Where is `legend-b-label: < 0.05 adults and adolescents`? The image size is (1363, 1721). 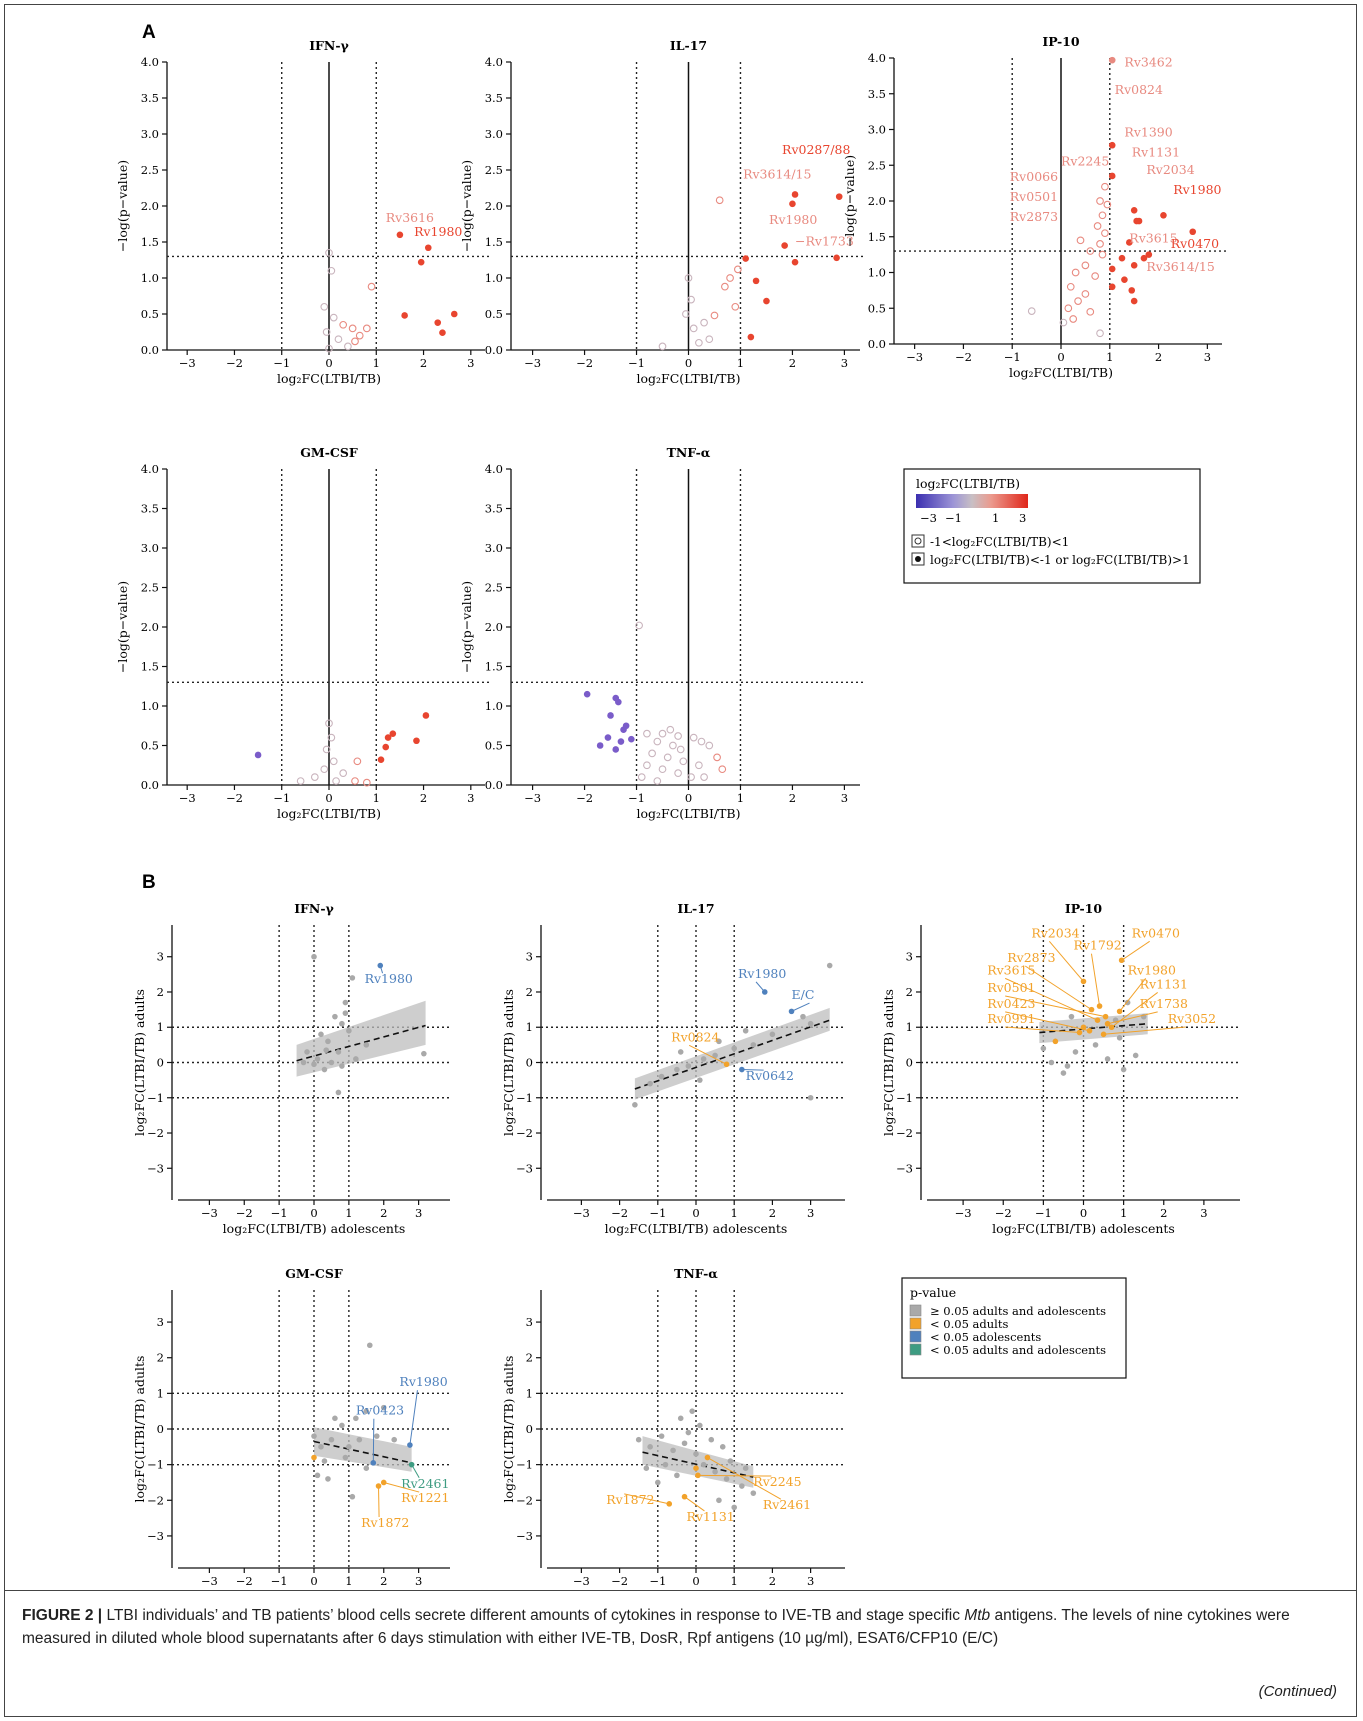 legend-b-label: < 0.05 adults and adolescents is located at coordinates (1018, 1350).